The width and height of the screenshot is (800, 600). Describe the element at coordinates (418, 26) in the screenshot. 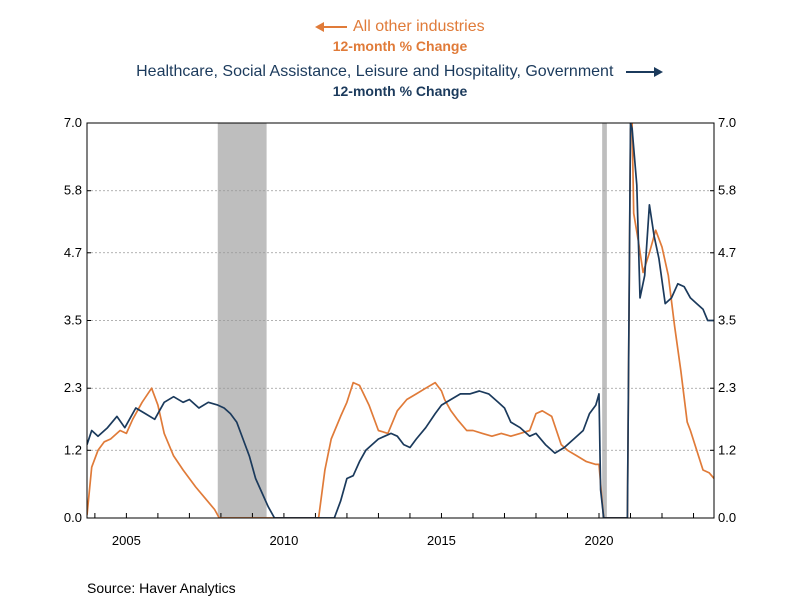

I see `legend-series1-name: All other industries` at that location.